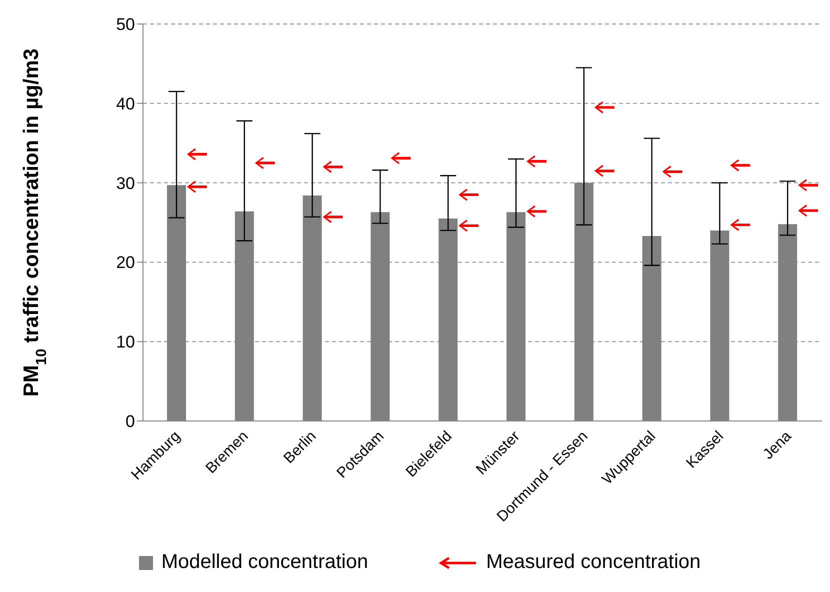  What do you see at coordinates (125, 262) in the screenshot?
I see `y-tick-label: 20` at bounding box center [125, 262].